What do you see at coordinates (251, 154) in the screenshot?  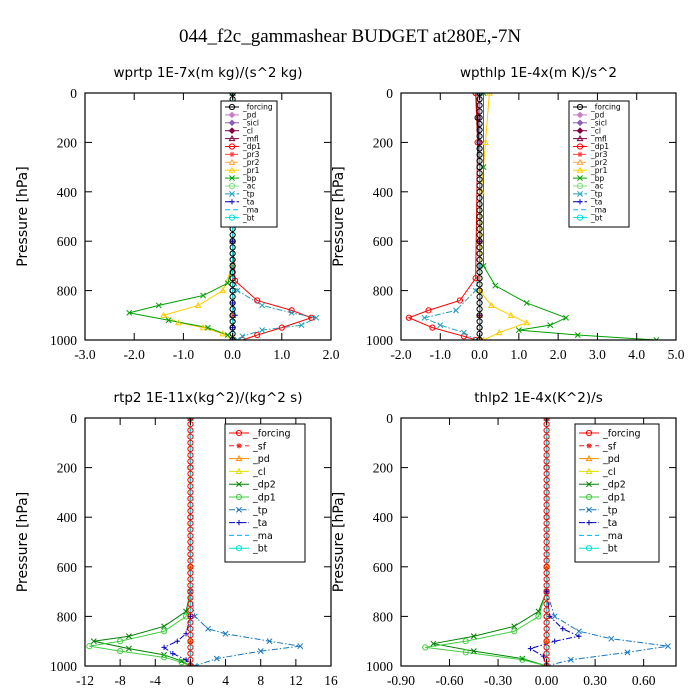 I see `legend-entry: _pr3` at bounding box center [251, 154].